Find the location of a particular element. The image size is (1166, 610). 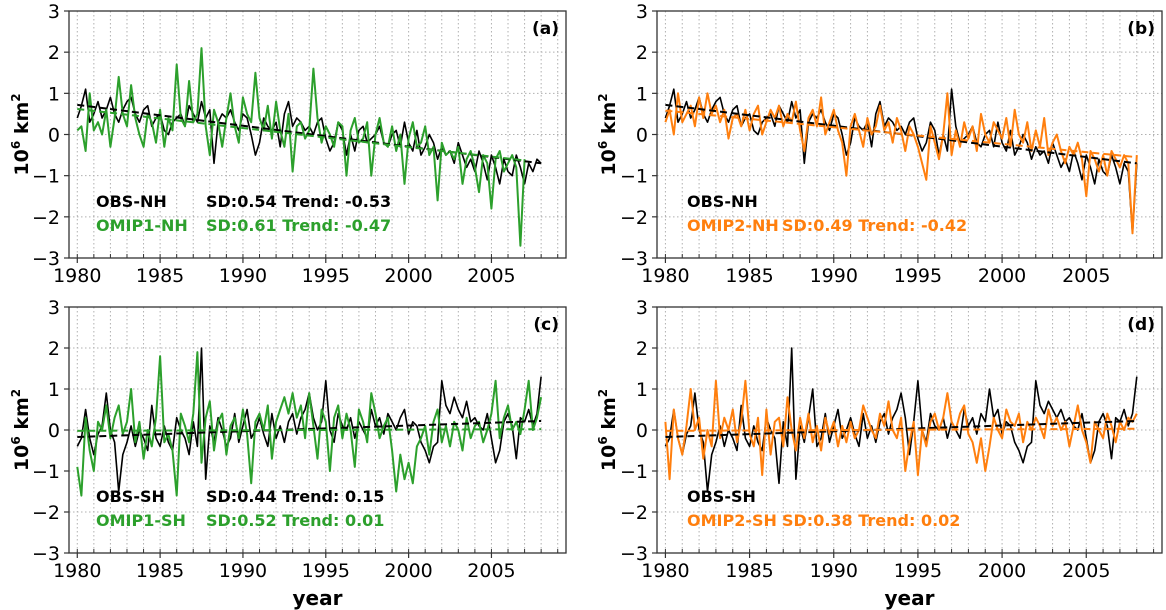

annotation-stats: SD:0.44 Trend: 0.15 is located at coordinates (295, 496).